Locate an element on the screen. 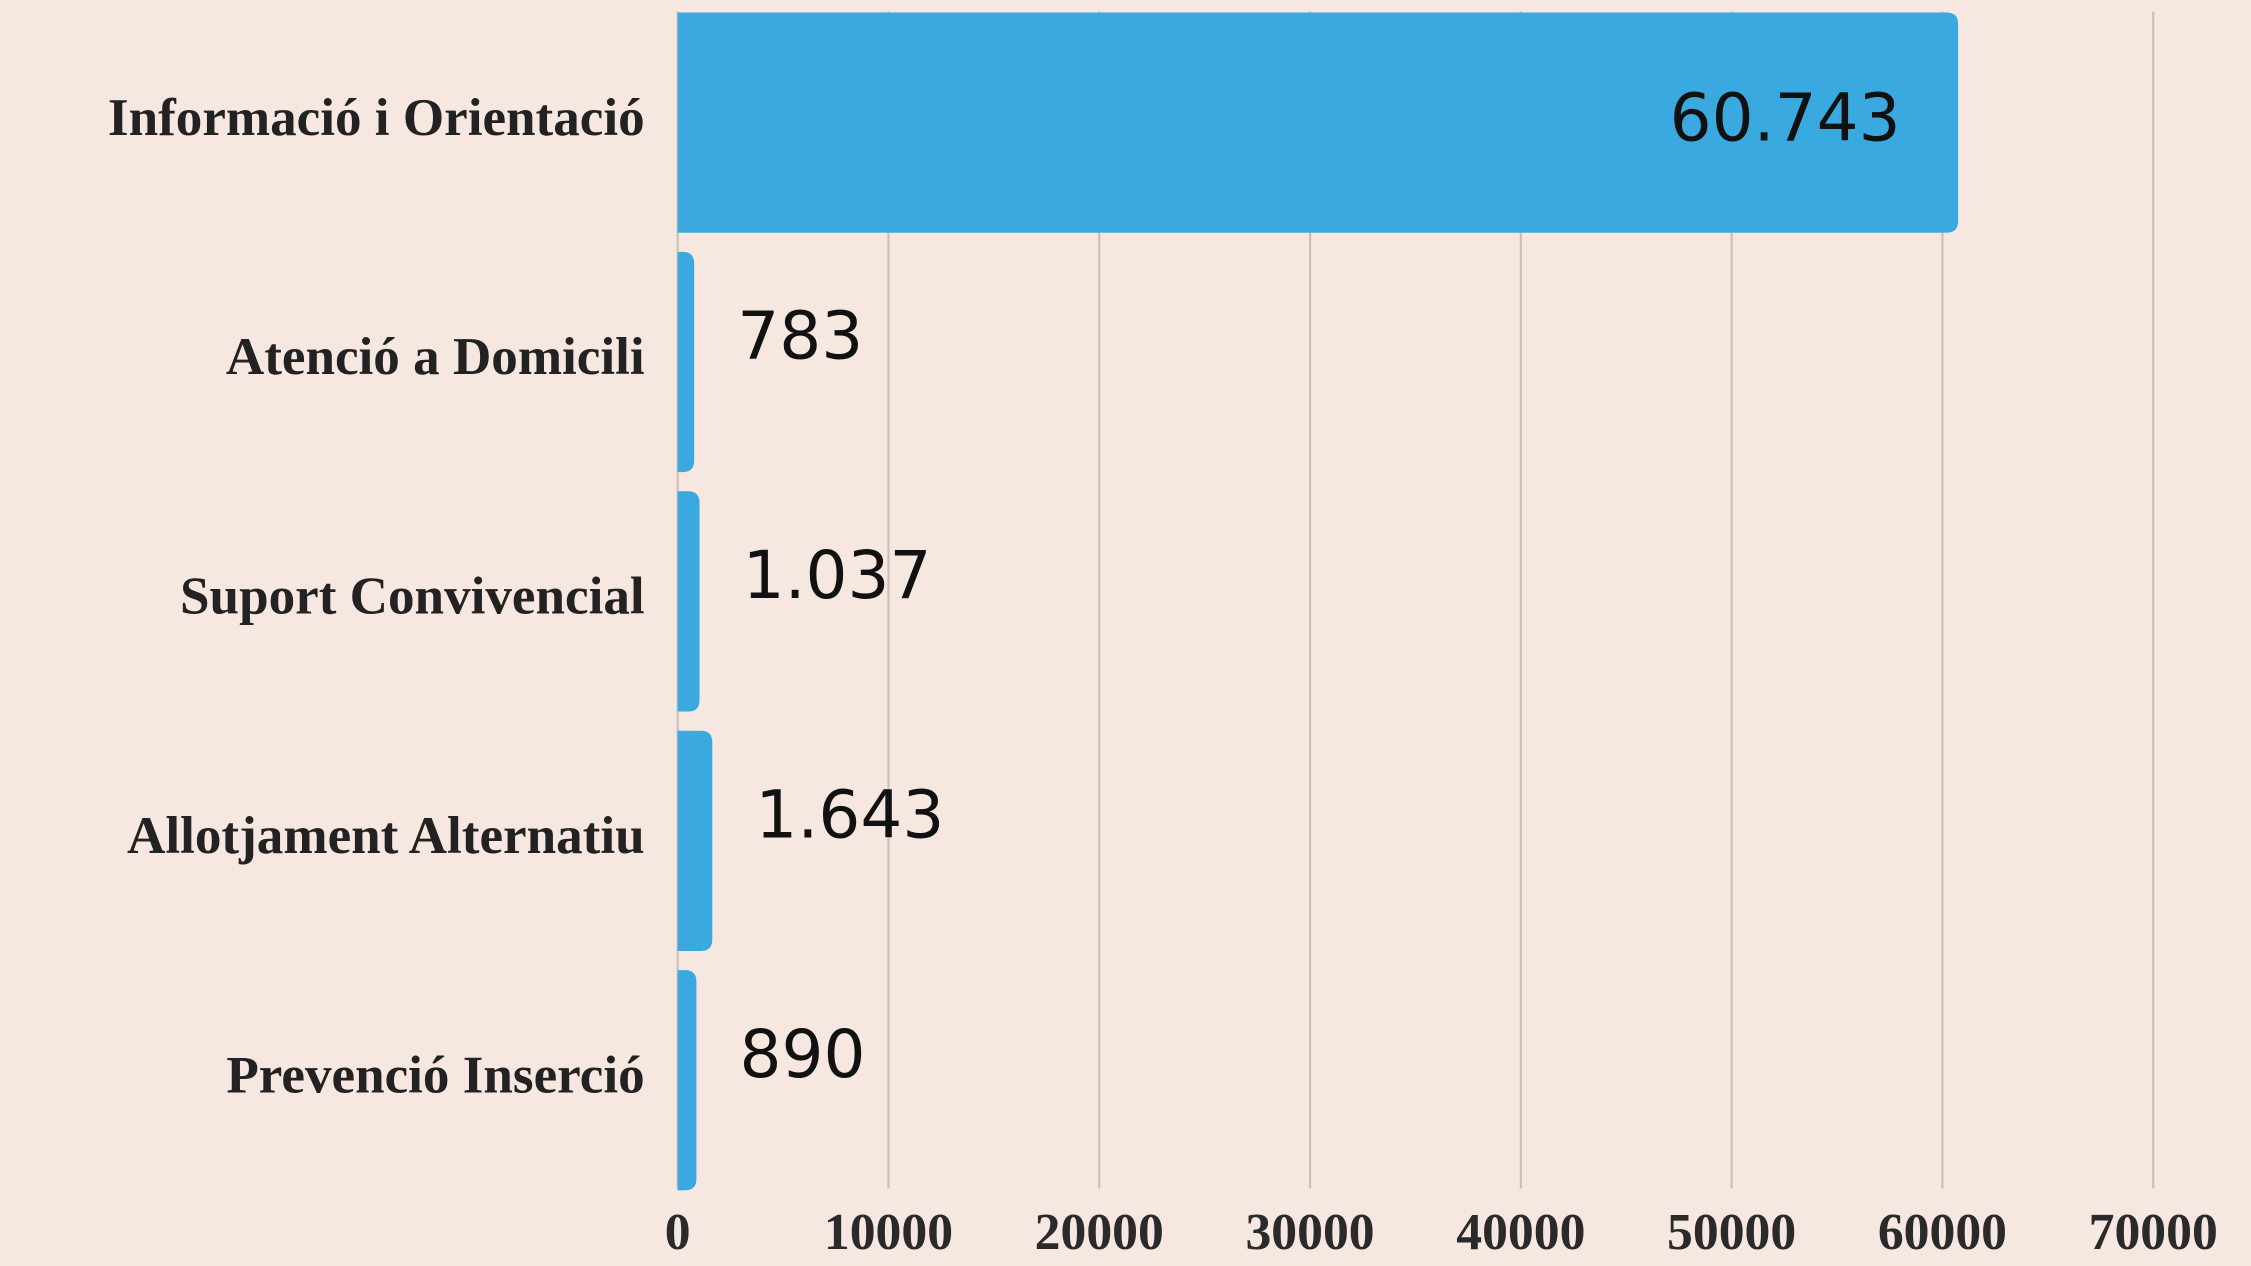 Image resolution: width=2251 pixels, height=1266 pixels. value-label: 60.743 is located at coordinates (1785, 118).